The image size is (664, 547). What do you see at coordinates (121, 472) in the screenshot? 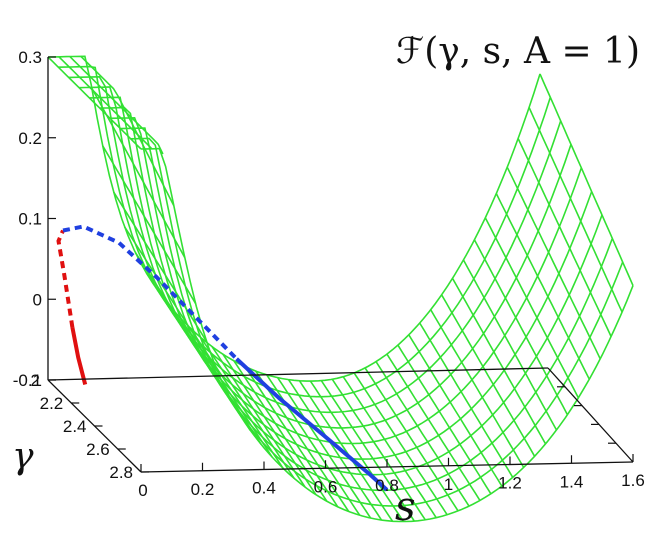
I see `gamma-tick-label: 2.8` at bounding box center [121, 472].